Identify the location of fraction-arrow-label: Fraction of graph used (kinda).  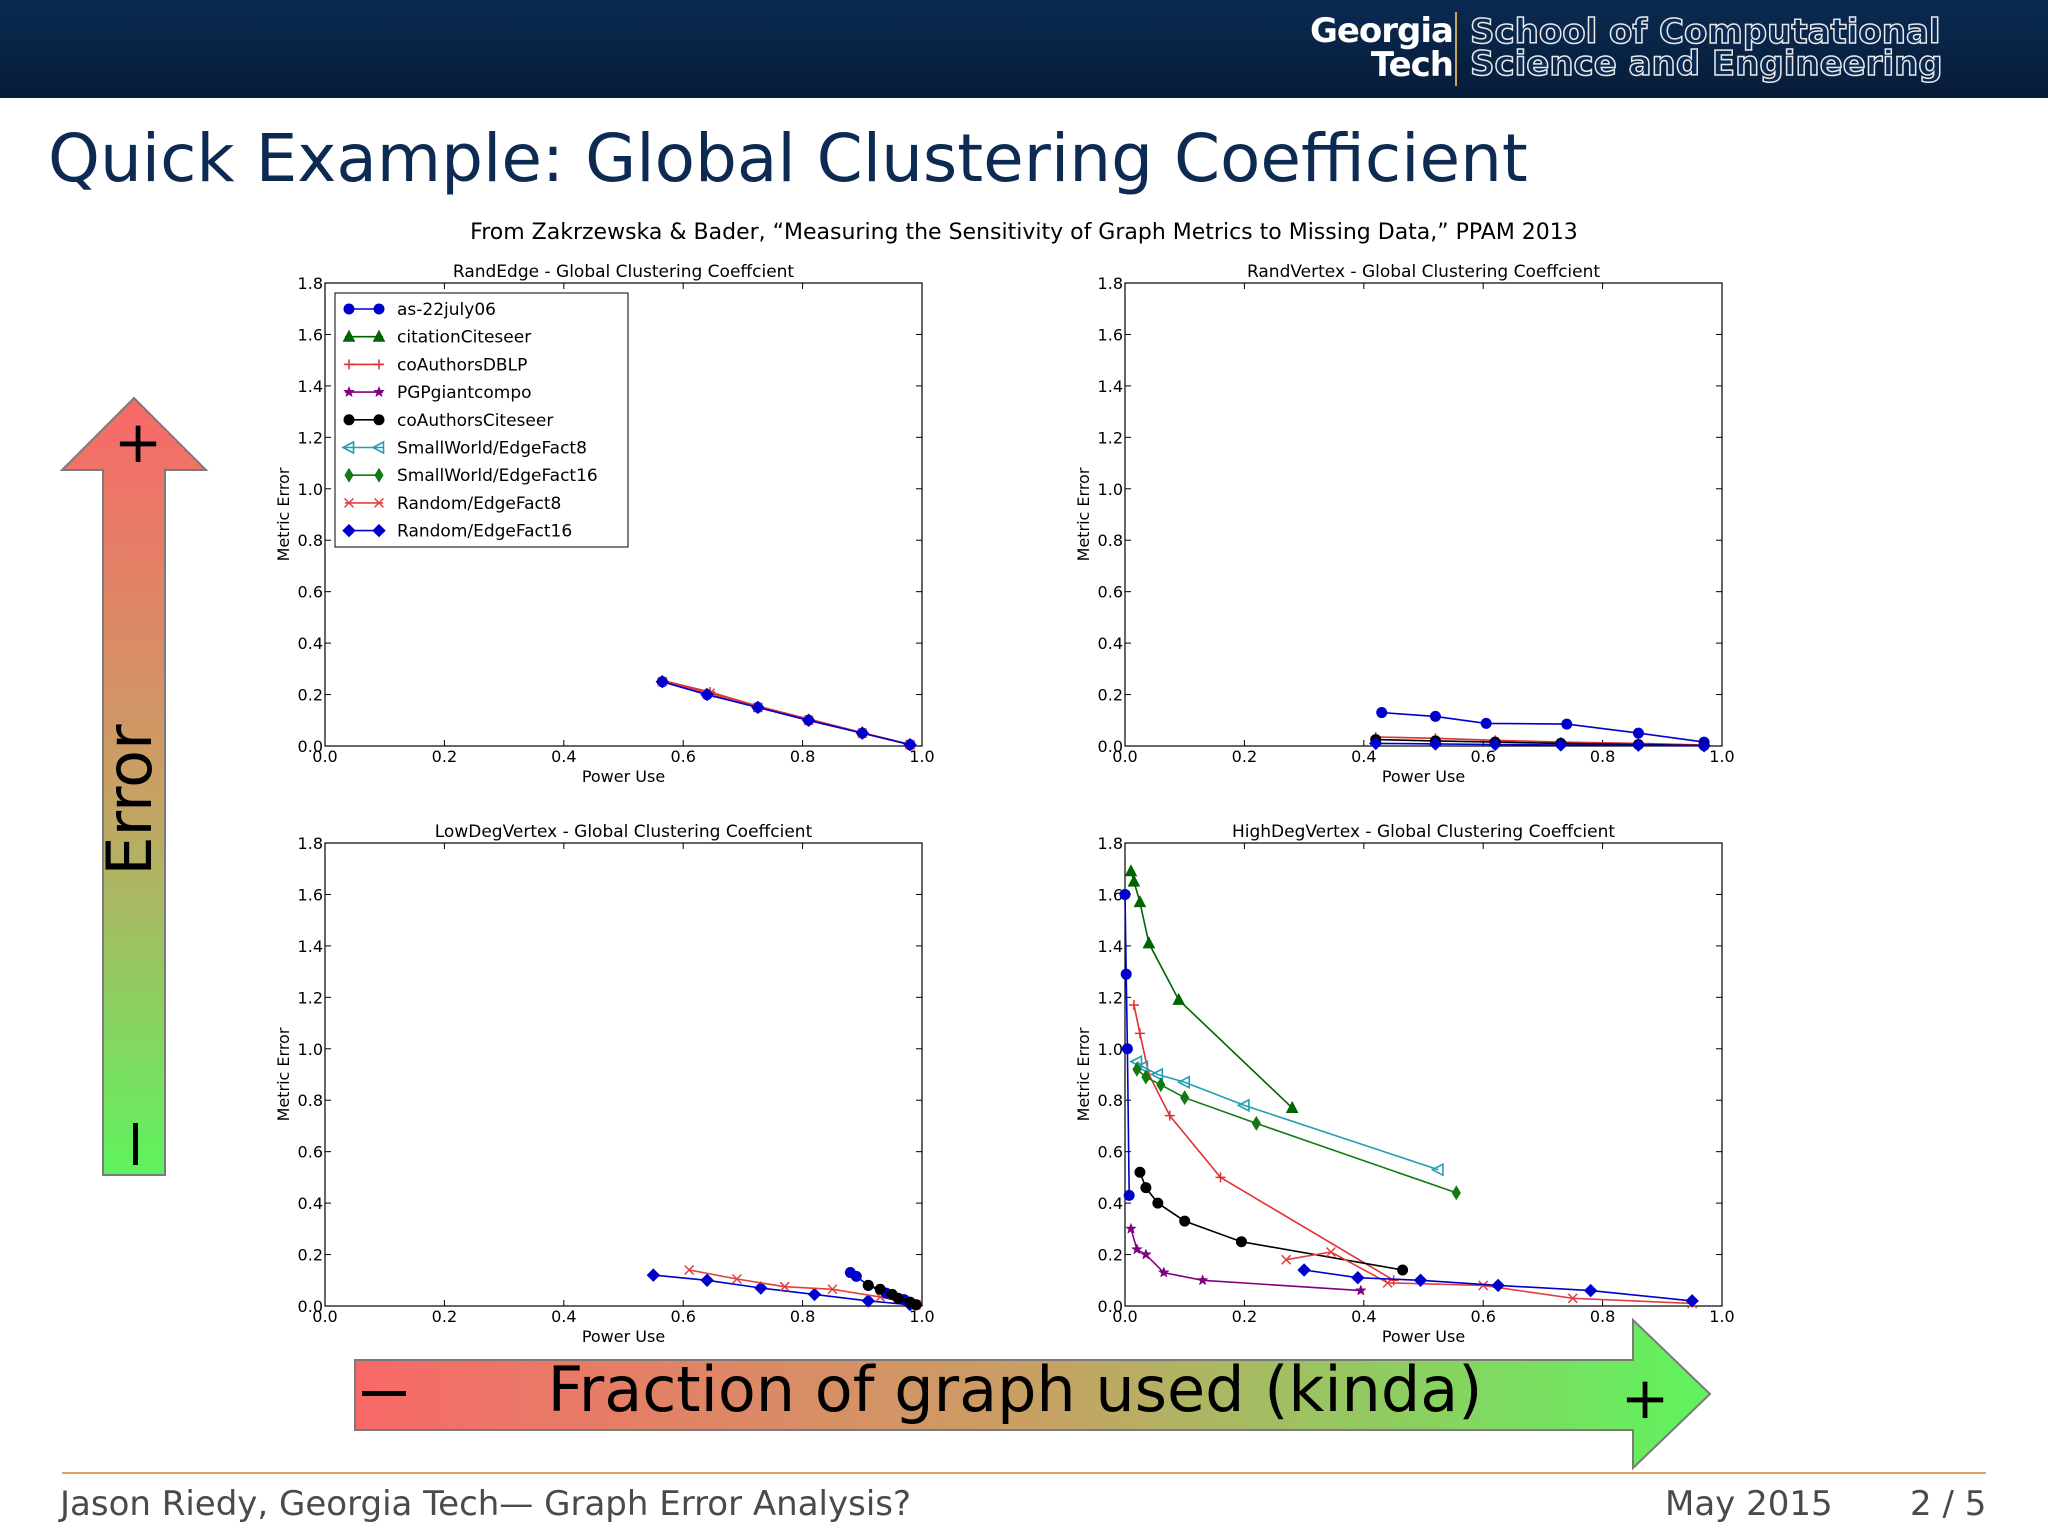
(1015, 1389).